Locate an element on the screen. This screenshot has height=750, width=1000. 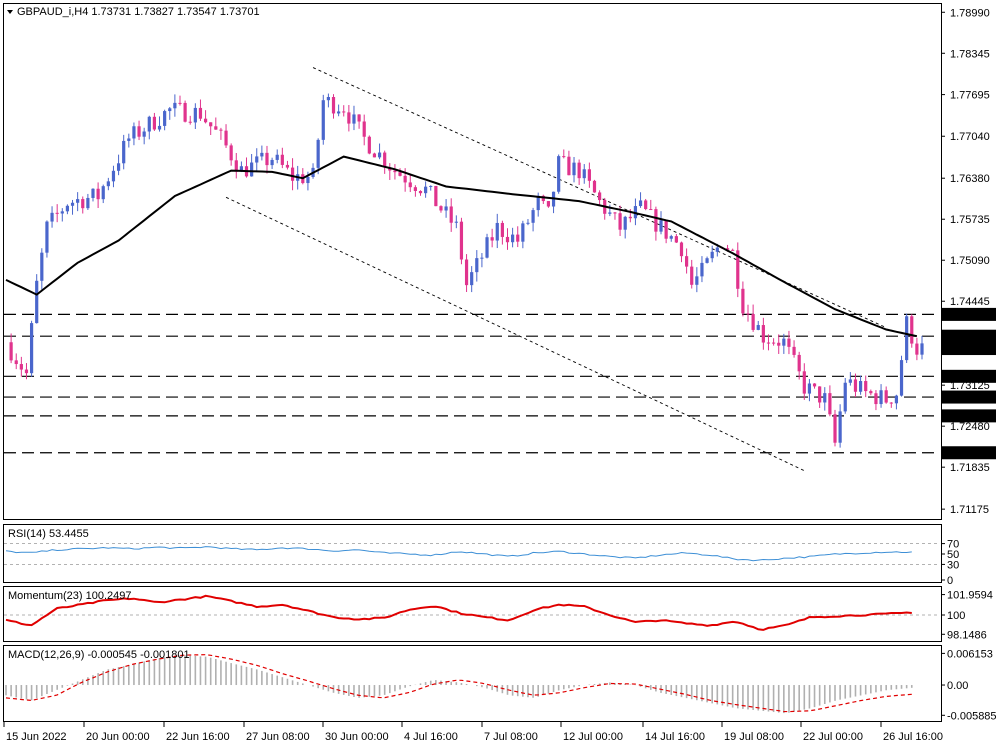
rsi-label: RSI(14) 53.4455 is located at coordinates (48, 534).